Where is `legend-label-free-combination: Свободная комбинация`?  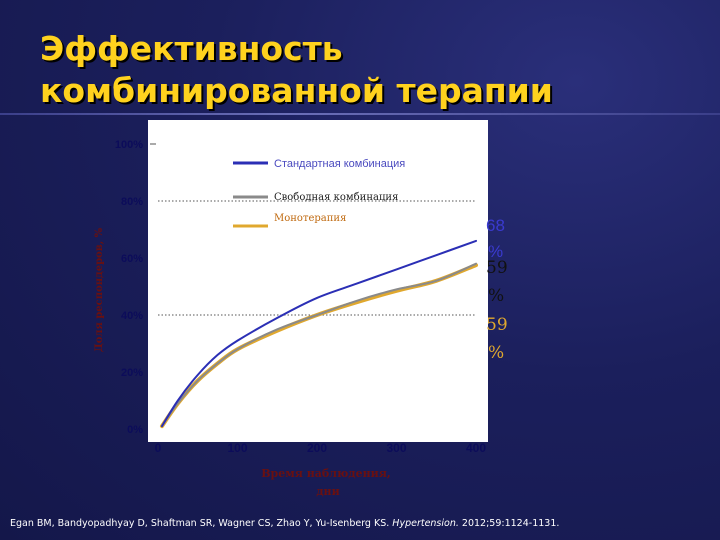
legend-label-free-combination: Свободная комбинация is located at coordinates (336, 197).